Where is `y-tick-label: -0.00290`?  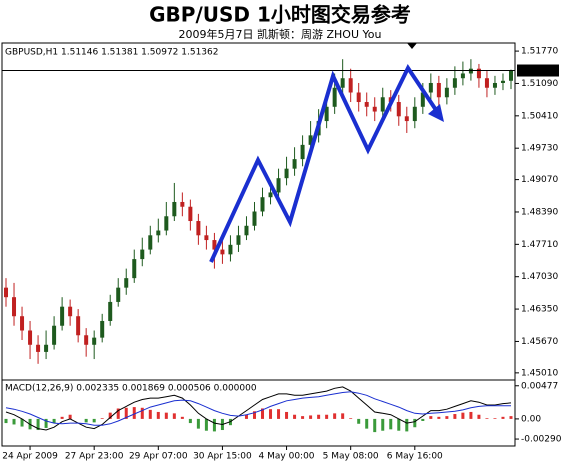 y-tick-label: -0.00290 is located at coordinates (541, 440).